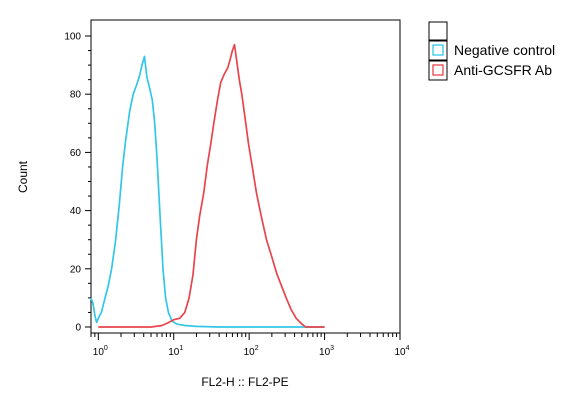 This screenshot has height=406, width=585. What do you see at coordinates (503, 70) in the screenshot?
I see `legend-label: Anti-GCSFR Ab` at bounding box center [503, 70].